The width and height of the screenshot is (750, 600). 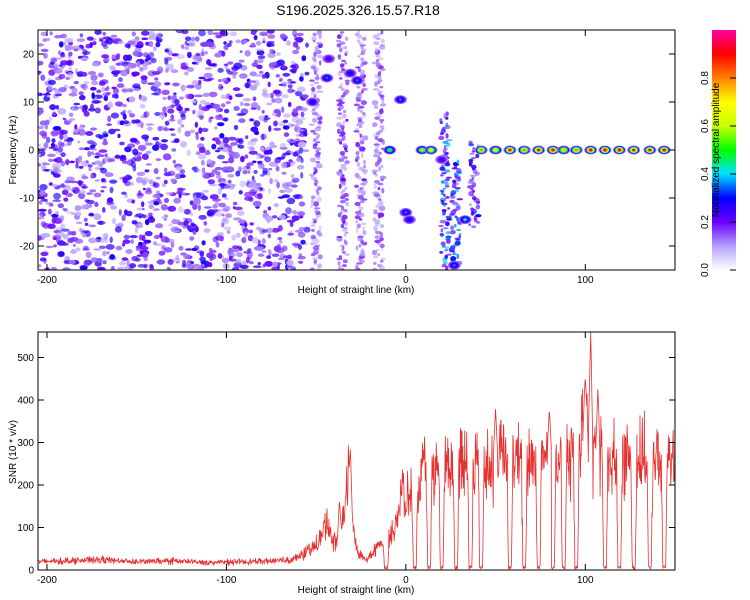 What do you see at coordinates (361, 150) in the screenshot?
I see `streak` at bounding box center [361, 150].